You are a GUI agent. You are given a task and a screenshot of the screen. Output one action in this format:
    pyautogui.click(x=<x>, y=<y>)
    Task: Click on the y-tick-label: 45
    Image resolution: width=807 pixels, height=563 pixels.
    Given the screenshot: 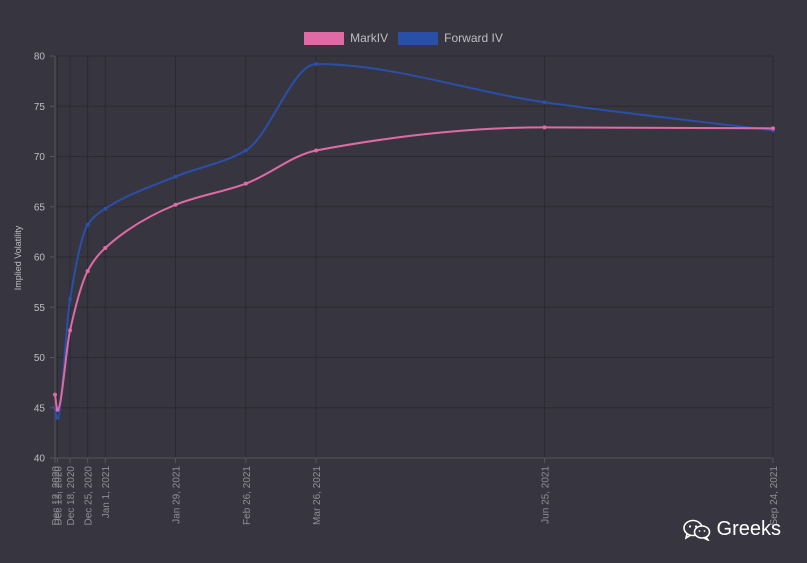 What is the action you would take?
    pyautogui.click(x=40, y=408)
    